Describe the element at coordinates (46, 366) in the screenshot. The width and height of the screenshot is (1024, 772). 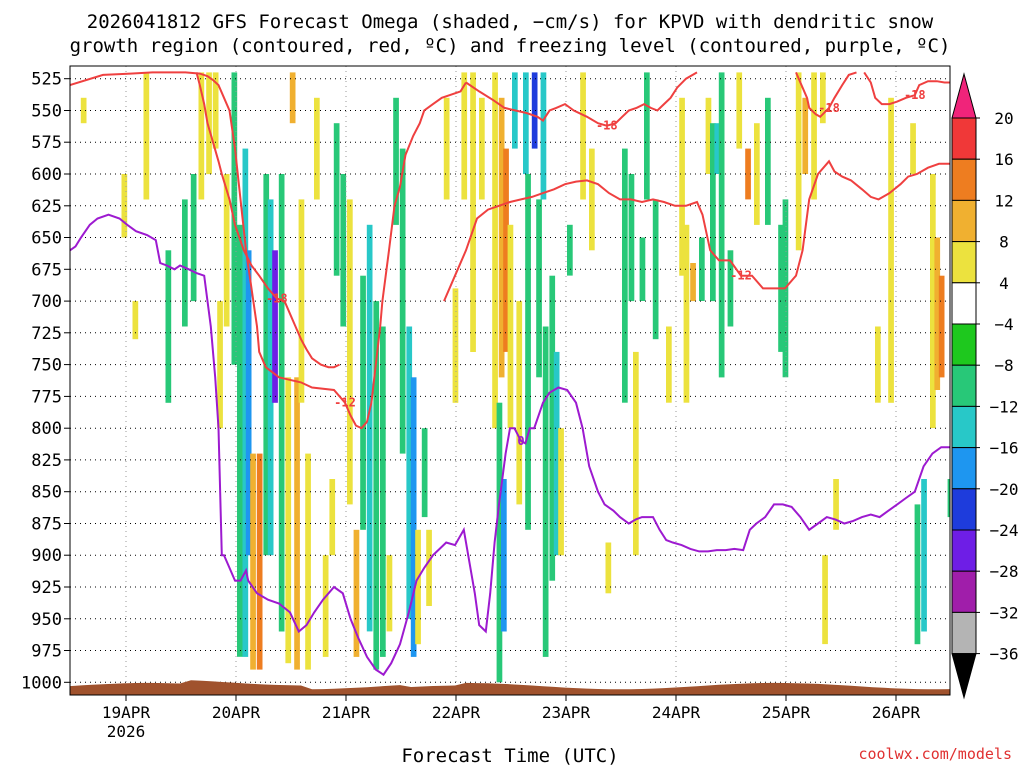
I see `y-tick-label: 750` at that location.